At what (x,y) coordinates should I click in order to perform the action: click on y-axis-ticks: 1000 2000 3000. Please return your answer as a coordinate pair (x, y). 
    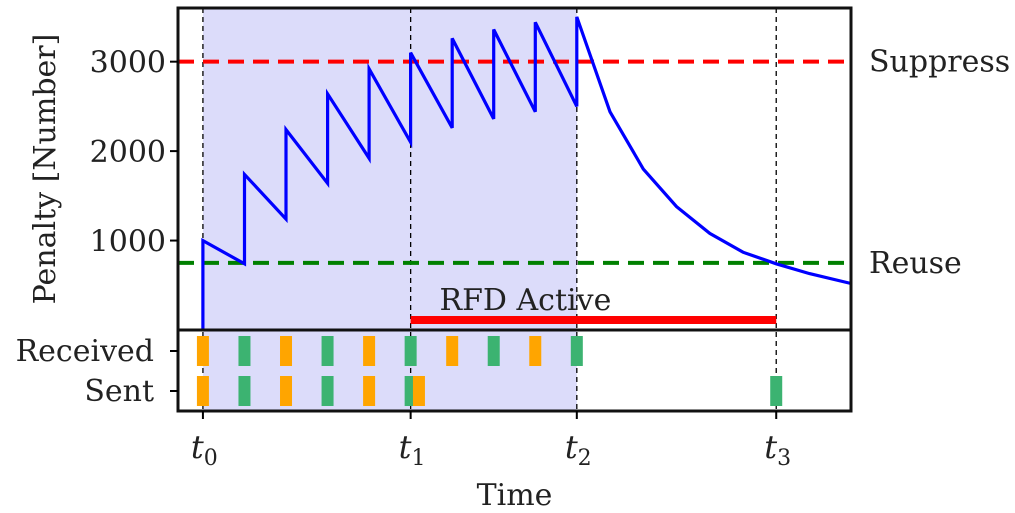
    Looking at the image, I should click on (134, 153).